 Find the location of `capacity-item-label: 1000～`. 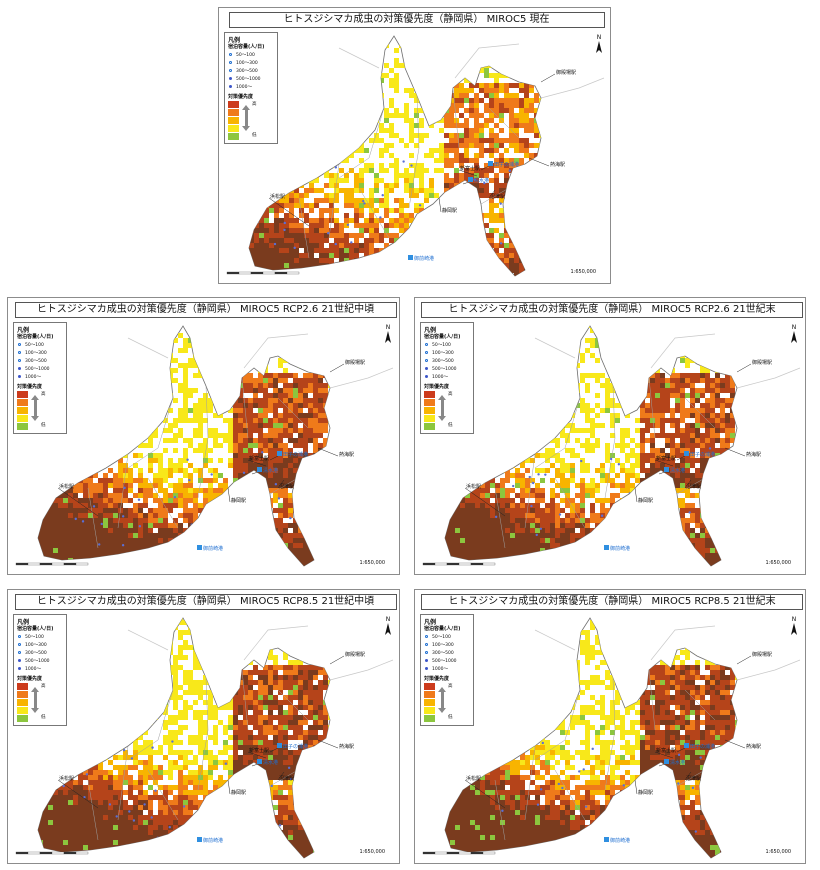

capacity-item-label: 1000～ is located at coordinates (244, 87).